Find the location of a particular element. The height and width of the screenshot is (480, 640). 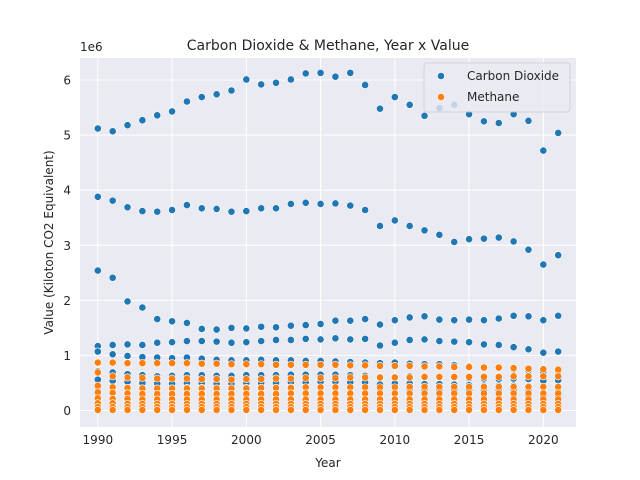

x-tick-label: 2020 is located at coordinates (543, 440).